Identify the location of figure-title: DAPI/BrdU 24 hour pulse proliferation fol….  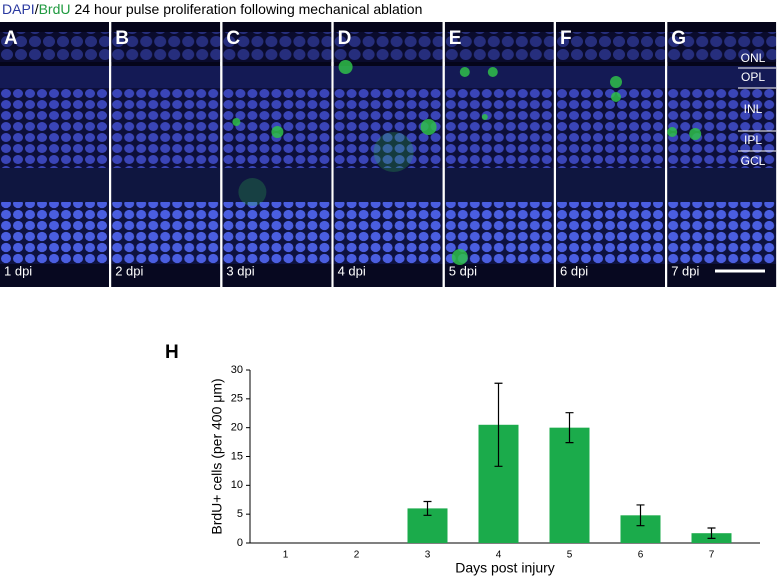
(212, 9).